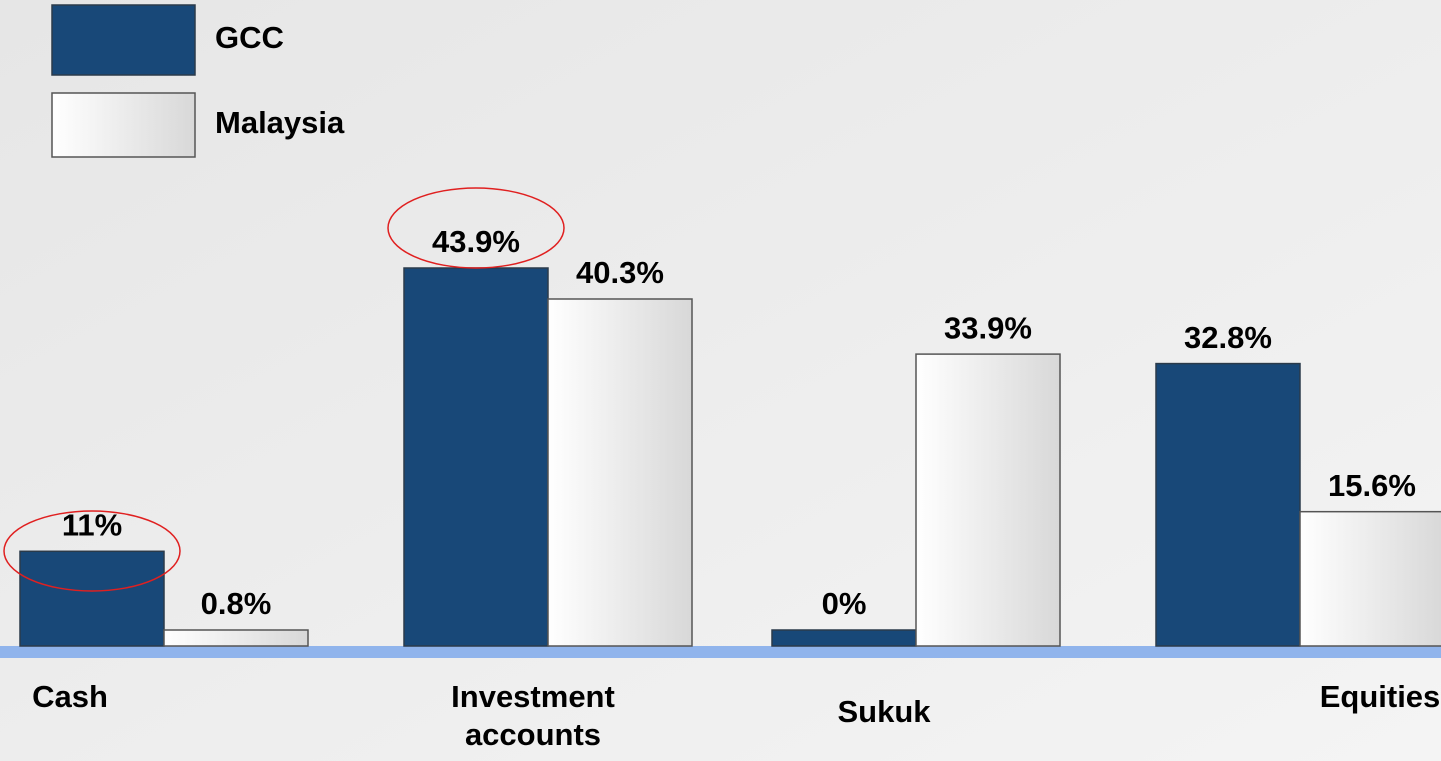  I want to click on x-tick-label: Investment accounts, so click(533, 715).